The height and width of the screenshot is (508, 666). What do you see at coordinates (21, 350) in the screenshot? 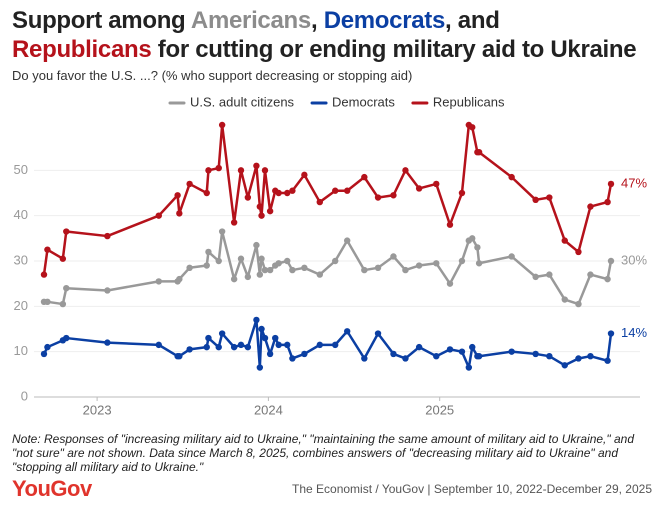
I see `y-tick-label: 10` at bounding box center [21, 350].